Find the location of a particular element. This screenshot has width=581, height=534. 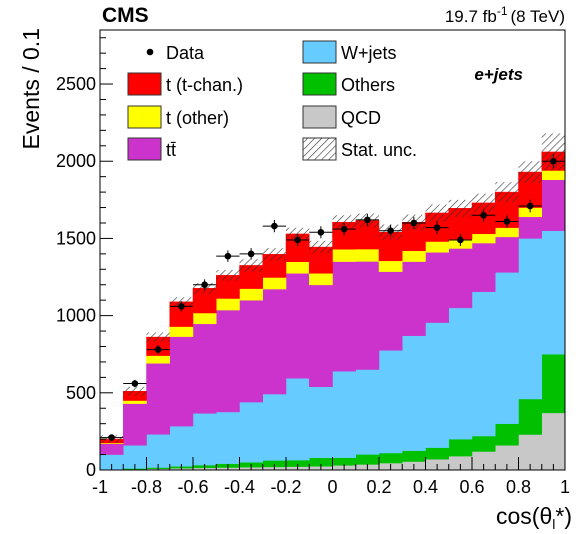

y-tick-label: 1500 is located at coordinates (76, 238).